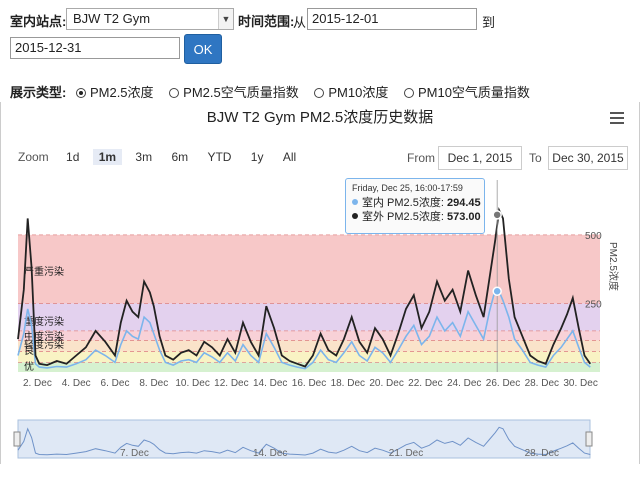  What do you see at coordinates (593, 304) in the screenshot?
I see `y-tick-label: 250` at bounding box center [593, 304].